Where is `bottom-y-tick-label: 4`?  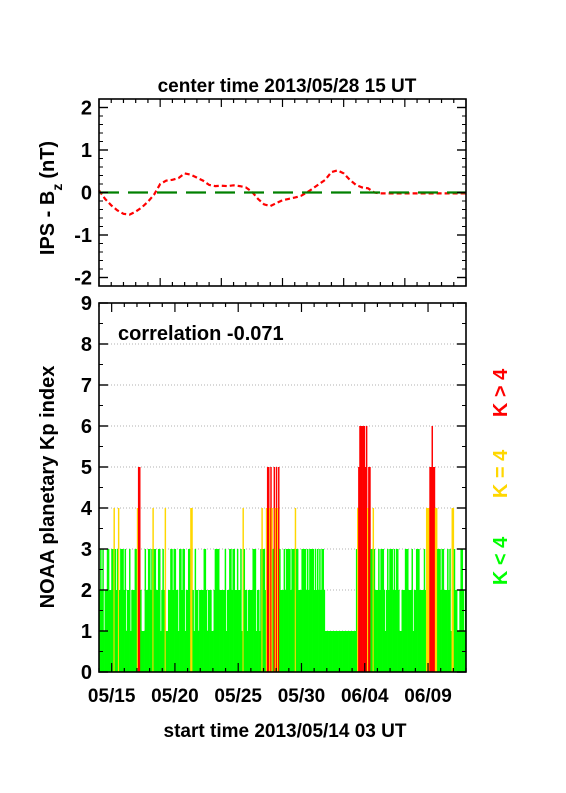 bottom-y-tick-label: 4 is located at coordinates (87, 509).